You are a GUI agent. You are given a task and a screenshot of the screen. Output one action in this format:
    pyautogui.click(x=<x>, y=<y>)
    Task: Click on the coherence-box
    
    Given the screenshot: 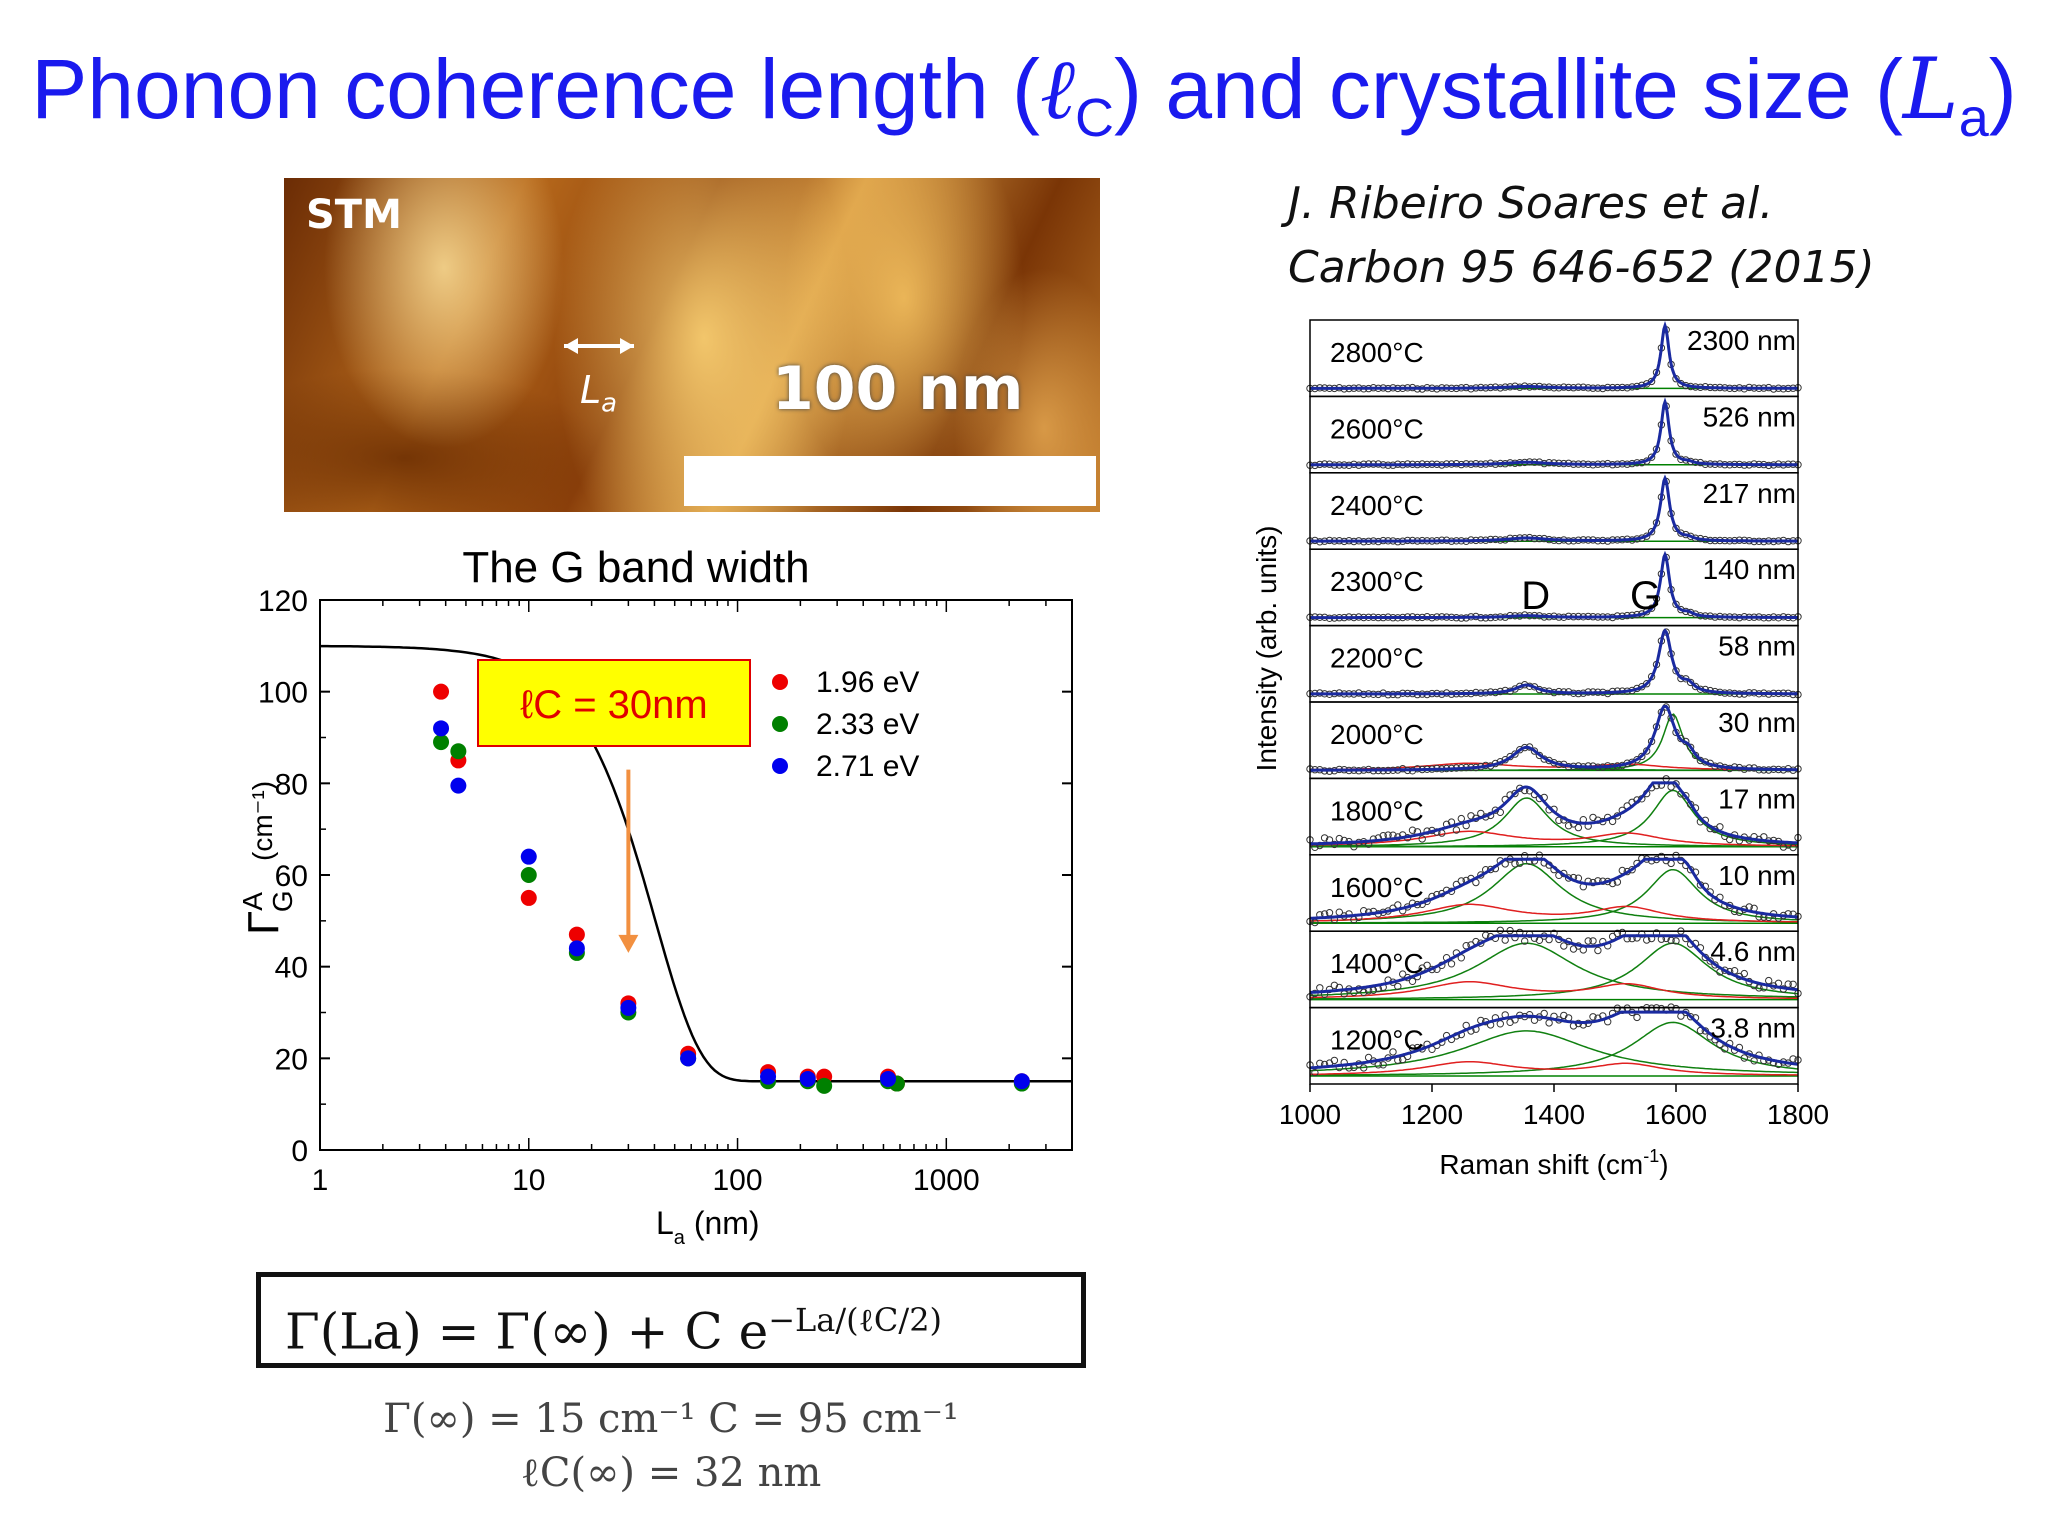 What is the action you would take?
    pyautogui.click(x=614, y=703)
    